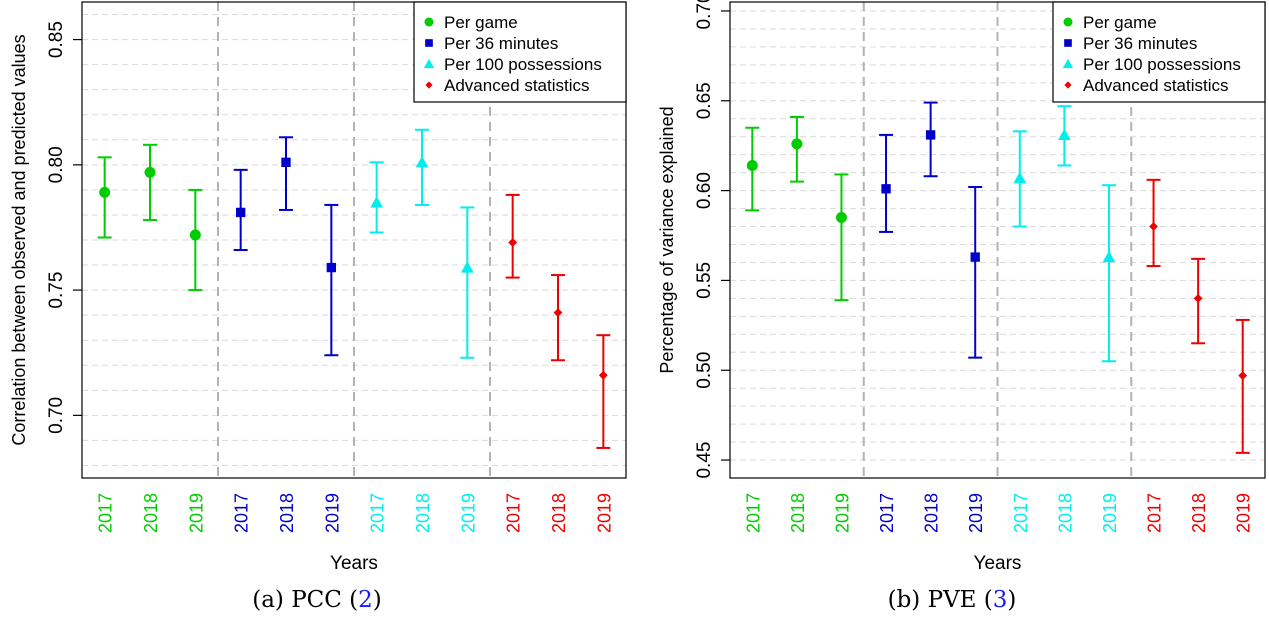 The width and height of the screenshot is (1269, 625). I want to click on y-tick-label: 0.80, so click(56, 164).